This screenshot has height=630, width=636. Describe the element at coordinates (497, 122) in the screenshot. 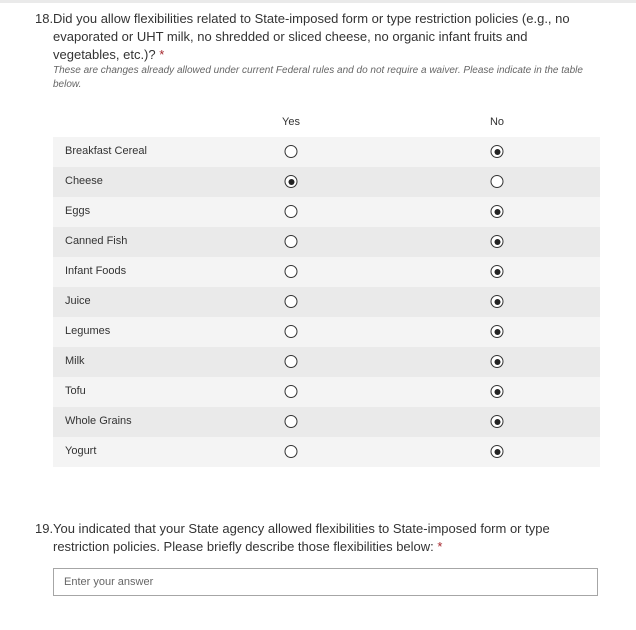

I see `column-header-no: No` at that location.